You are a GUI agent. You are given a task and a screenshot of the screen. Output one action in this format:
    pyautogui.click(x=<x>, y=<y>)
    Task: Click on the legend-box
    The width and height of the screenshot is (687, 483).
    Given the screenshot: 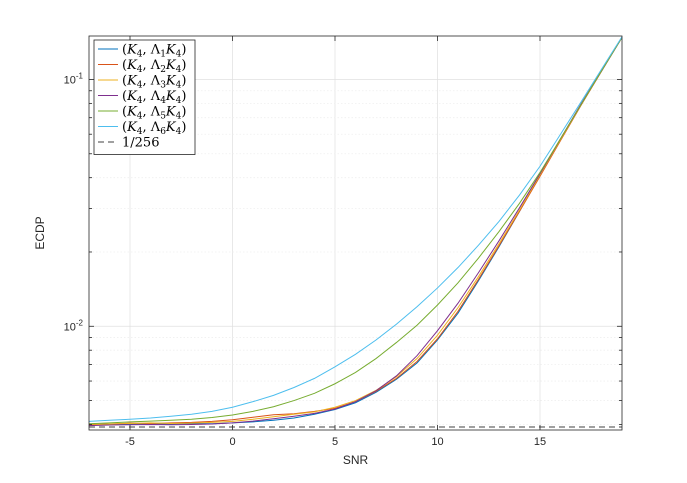 What is the action you would take?
    pyautogui.click(x=144, y=97)
    